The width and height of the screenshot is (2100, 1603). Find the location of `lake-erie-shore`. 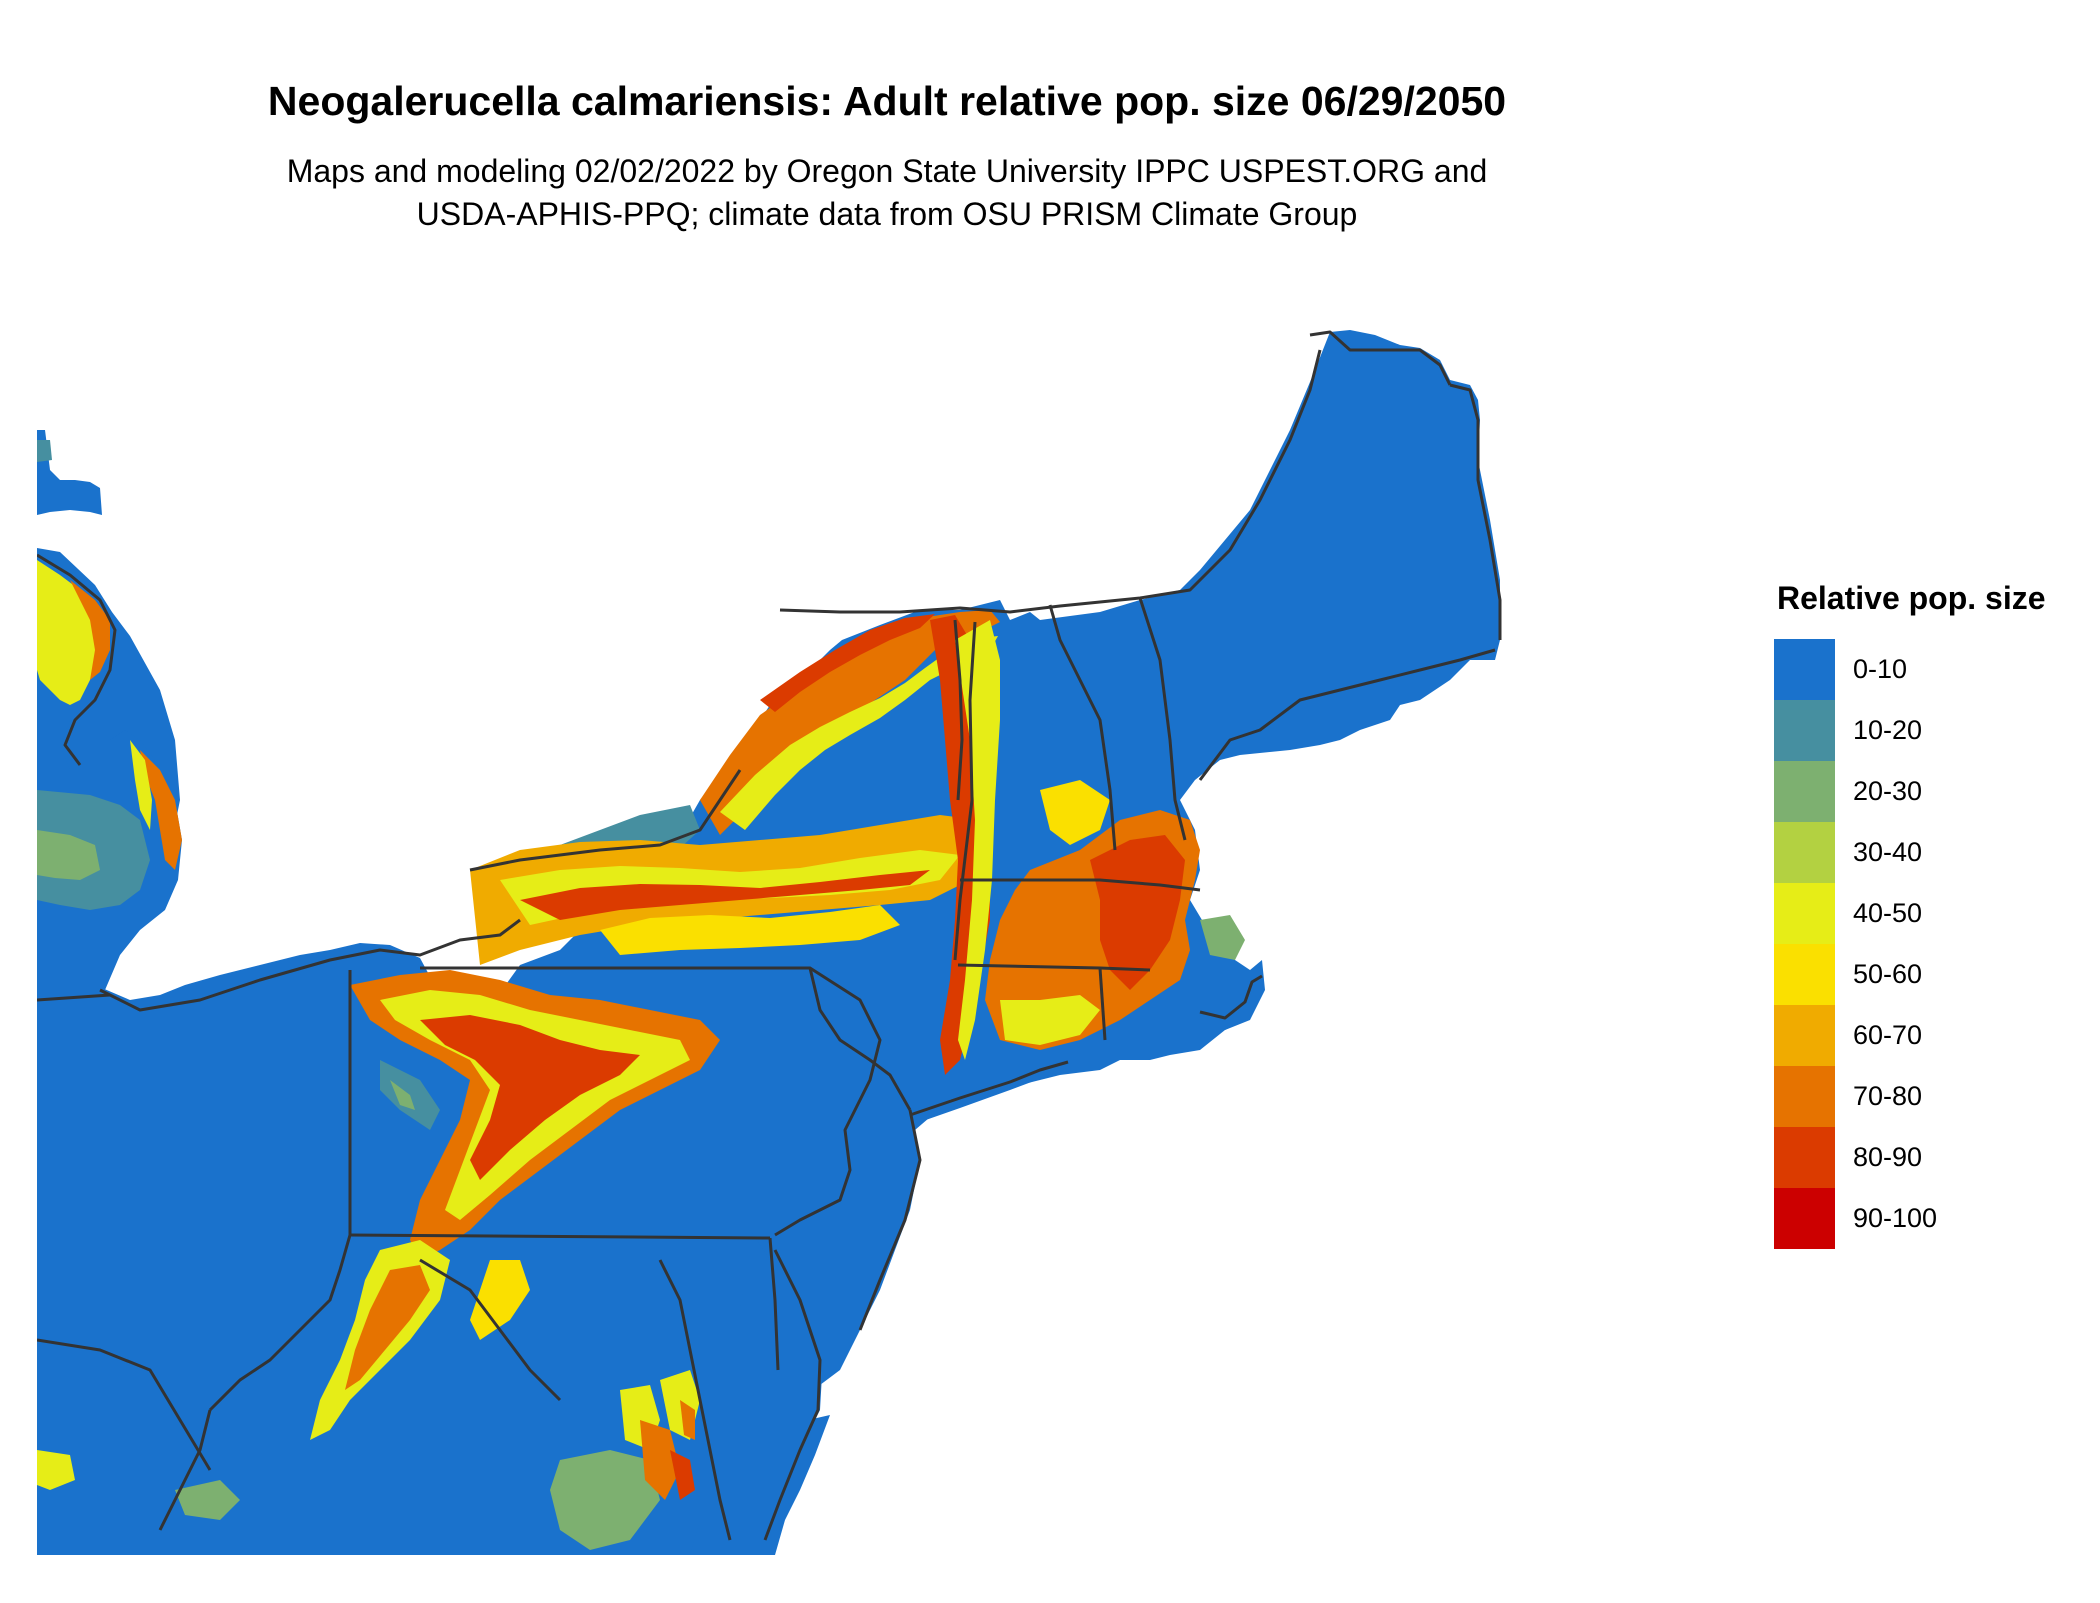

lake-erie-shore is located at coordinates (310, 965).